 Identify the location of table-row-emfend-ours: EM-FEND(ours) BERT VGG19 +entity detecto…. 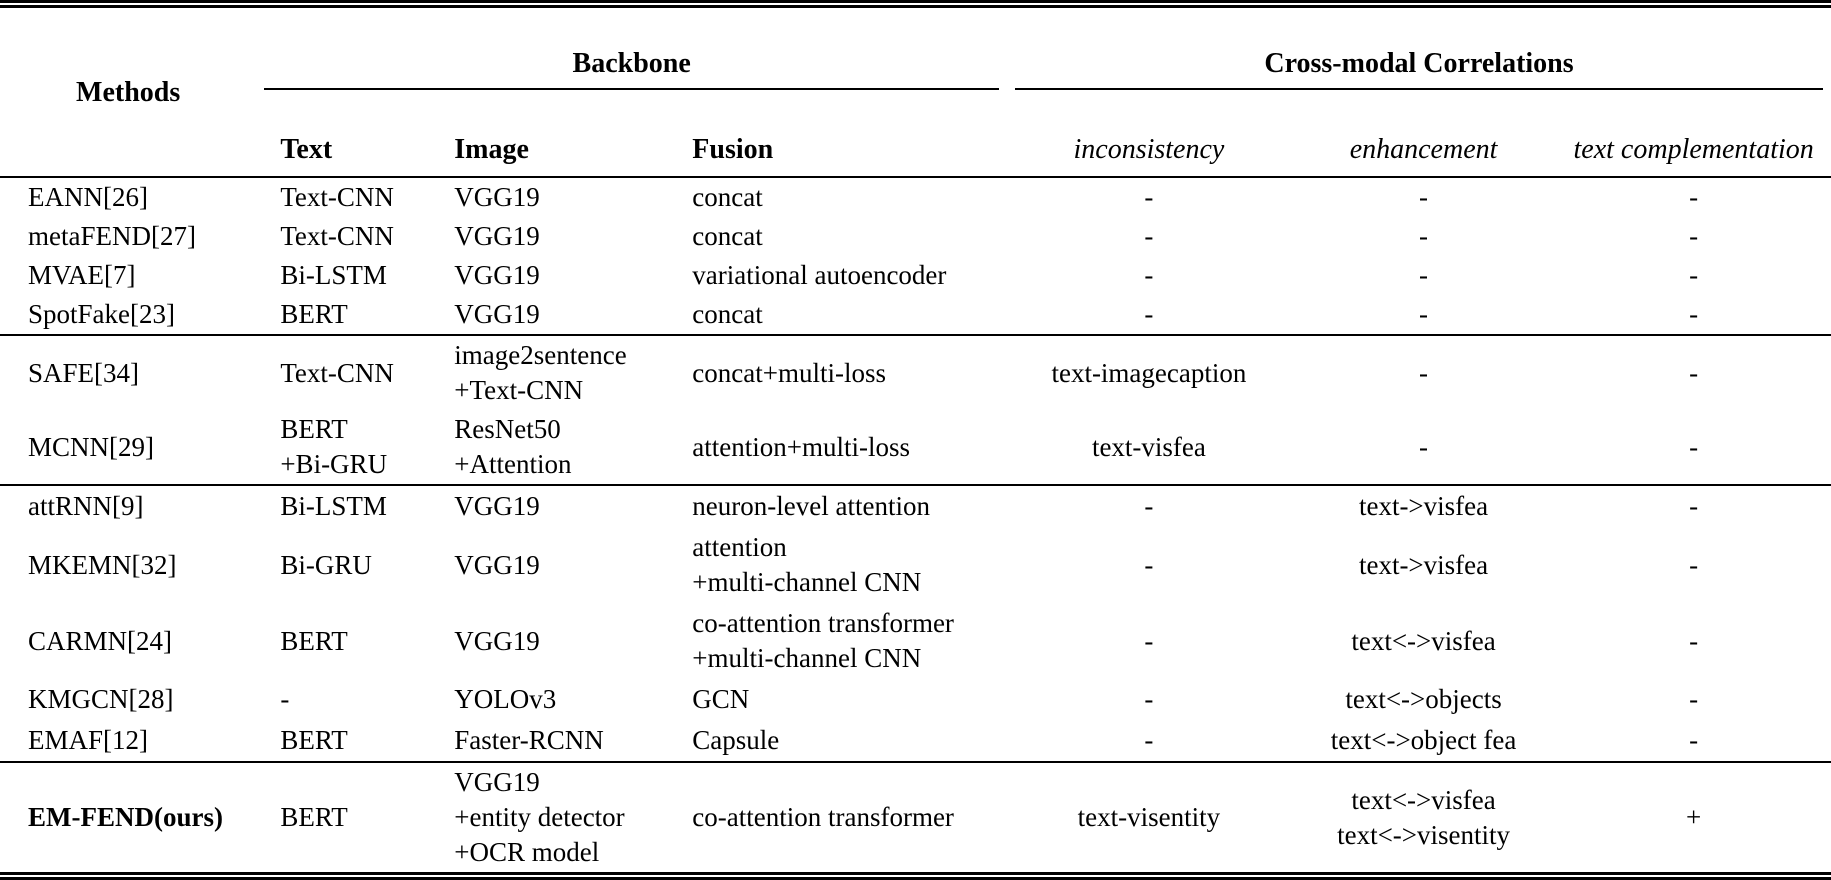
(915, 819).